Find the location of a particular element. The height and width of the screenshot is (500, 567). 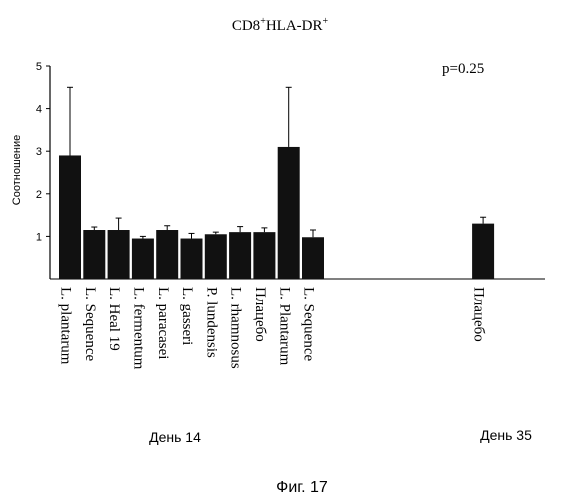

y-tick-label: 5 is located at coordinates (39, 67).